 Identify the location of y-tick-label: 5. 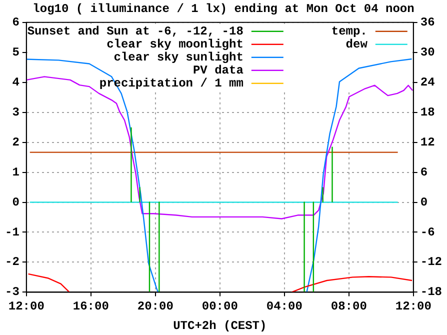
(16, 52).